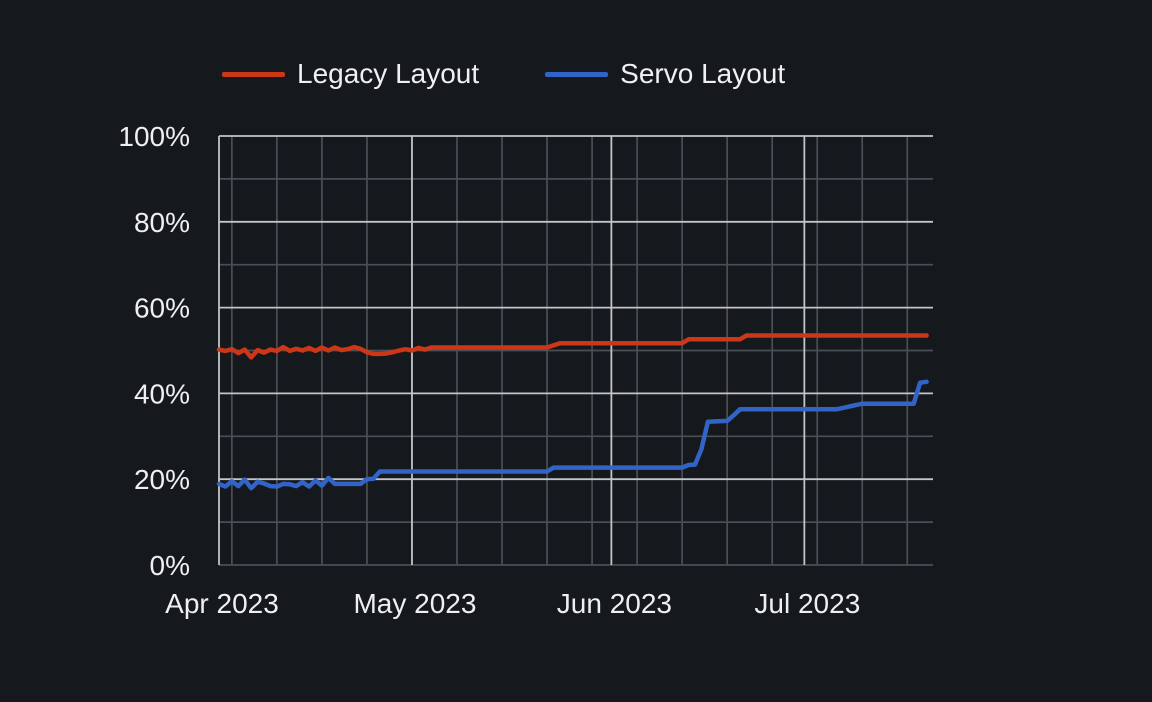 Image resolution: width=1152 pixels, height=702 pixels. Describe the element at coordinates (807, 603) in the screenshot. I see `x-axis-tick-label: Jul 2023` at that location.